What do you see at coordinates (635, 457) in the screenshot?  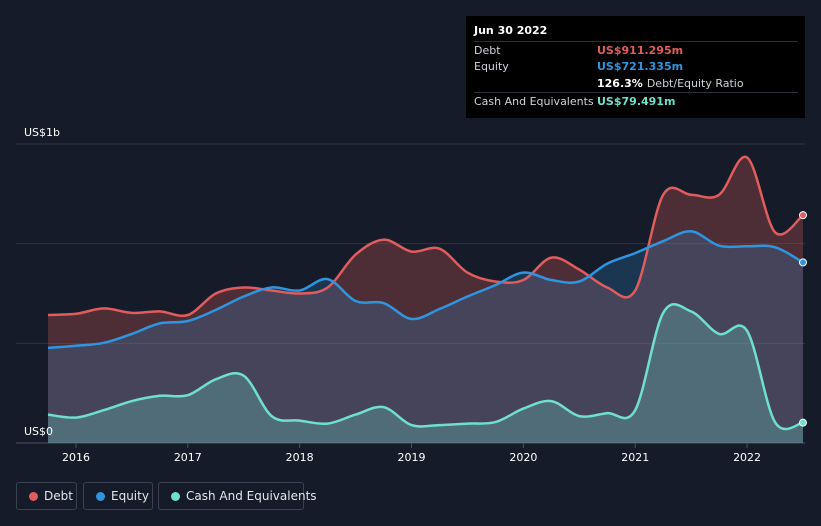 I see `x-tick-label: 2021` at bounding box center [635, 457].